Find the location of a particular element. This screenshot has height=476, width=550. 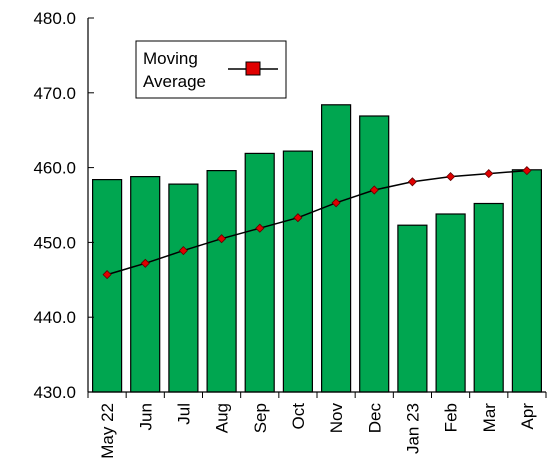

legend-label-line2: Average is located at coordinates (174, 81).